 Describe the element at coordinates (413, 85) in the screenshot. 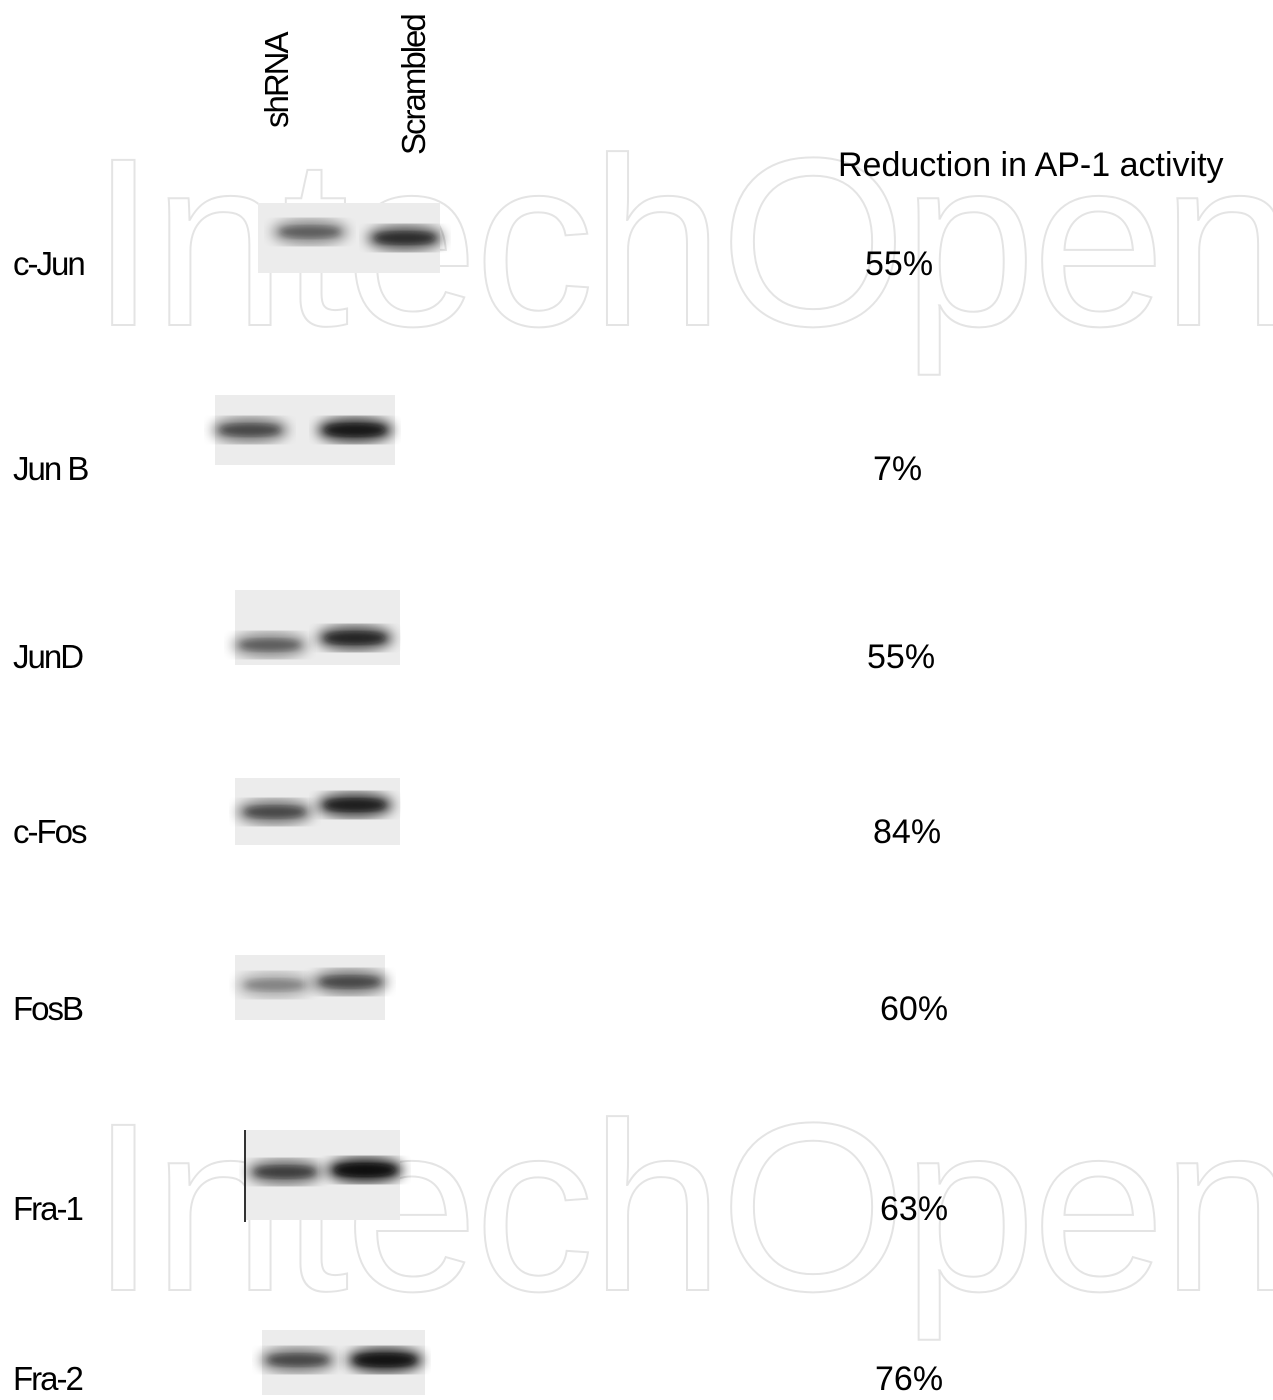

I see `lane-label: Scrambled` at that location.